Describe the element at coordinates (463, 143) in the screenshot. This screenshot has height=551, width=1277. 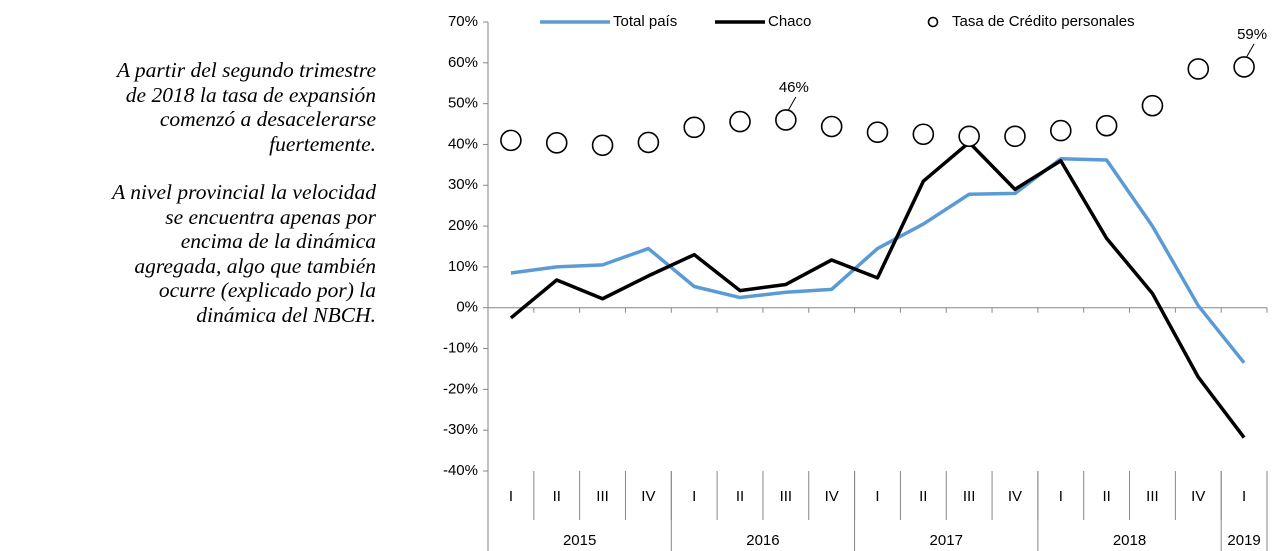
I see `y-tick-label: 40%` at that location.